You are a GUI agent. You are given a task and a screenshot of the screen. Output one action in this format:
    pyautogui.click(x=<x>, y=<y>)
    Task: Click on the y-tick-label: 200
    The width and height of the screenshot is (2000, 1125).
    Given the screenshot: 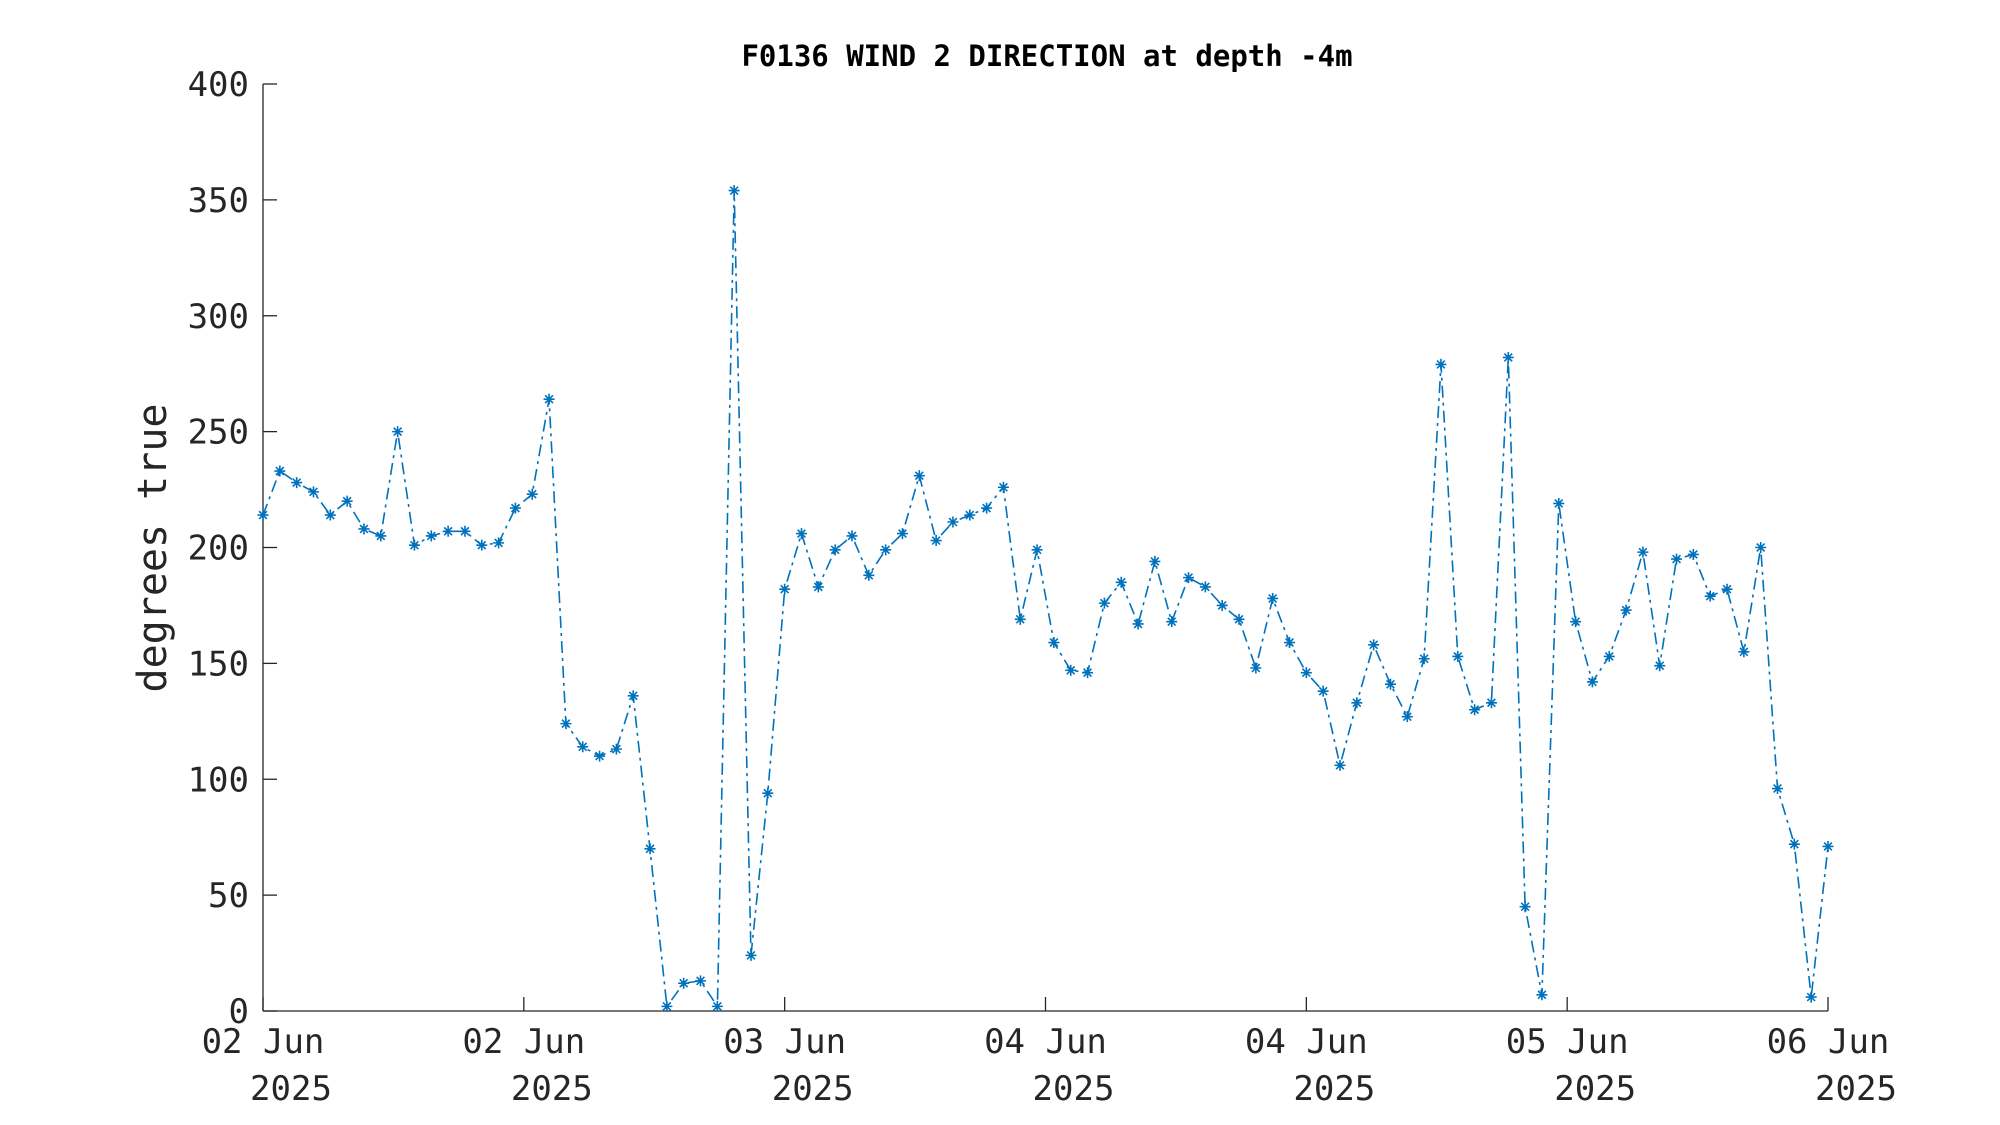 What is the action you would take?
    pyautogui.click(x=218, y=549)
    